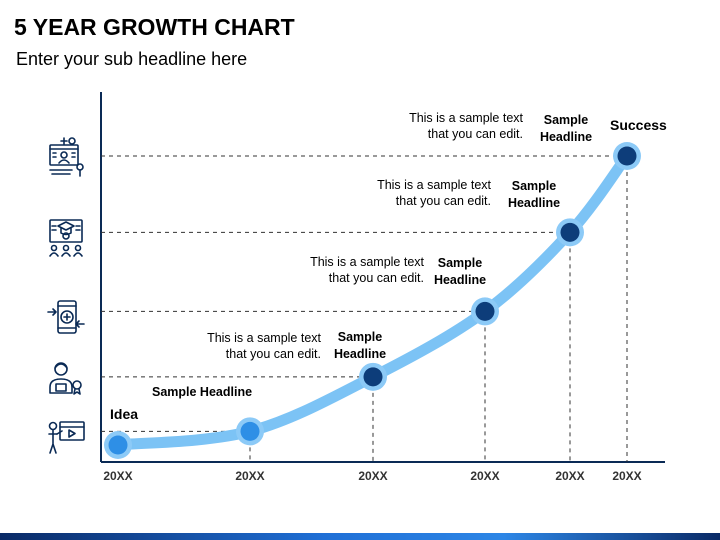 This screenshot has height=540, width=720. What do you see at coordinates (373, 476) in the screenshot?
I see `x-tick-label-2: 20XX` at bounding box center [373, 476].